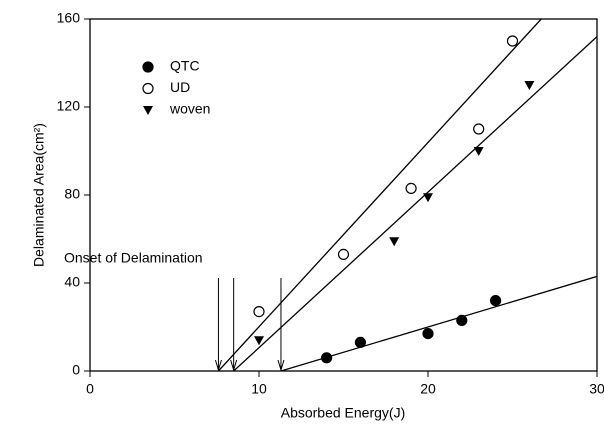 The image size is (604, 431). I want to click on x-axis-label: Absorbed Energy(J), so click(343, 413).